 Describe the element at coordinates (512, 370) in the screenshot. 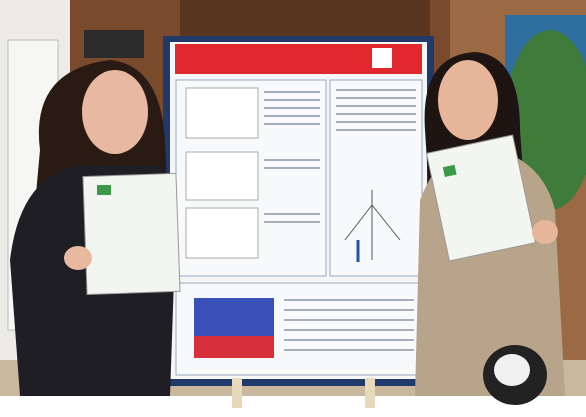

I see `bag-print` at that location.